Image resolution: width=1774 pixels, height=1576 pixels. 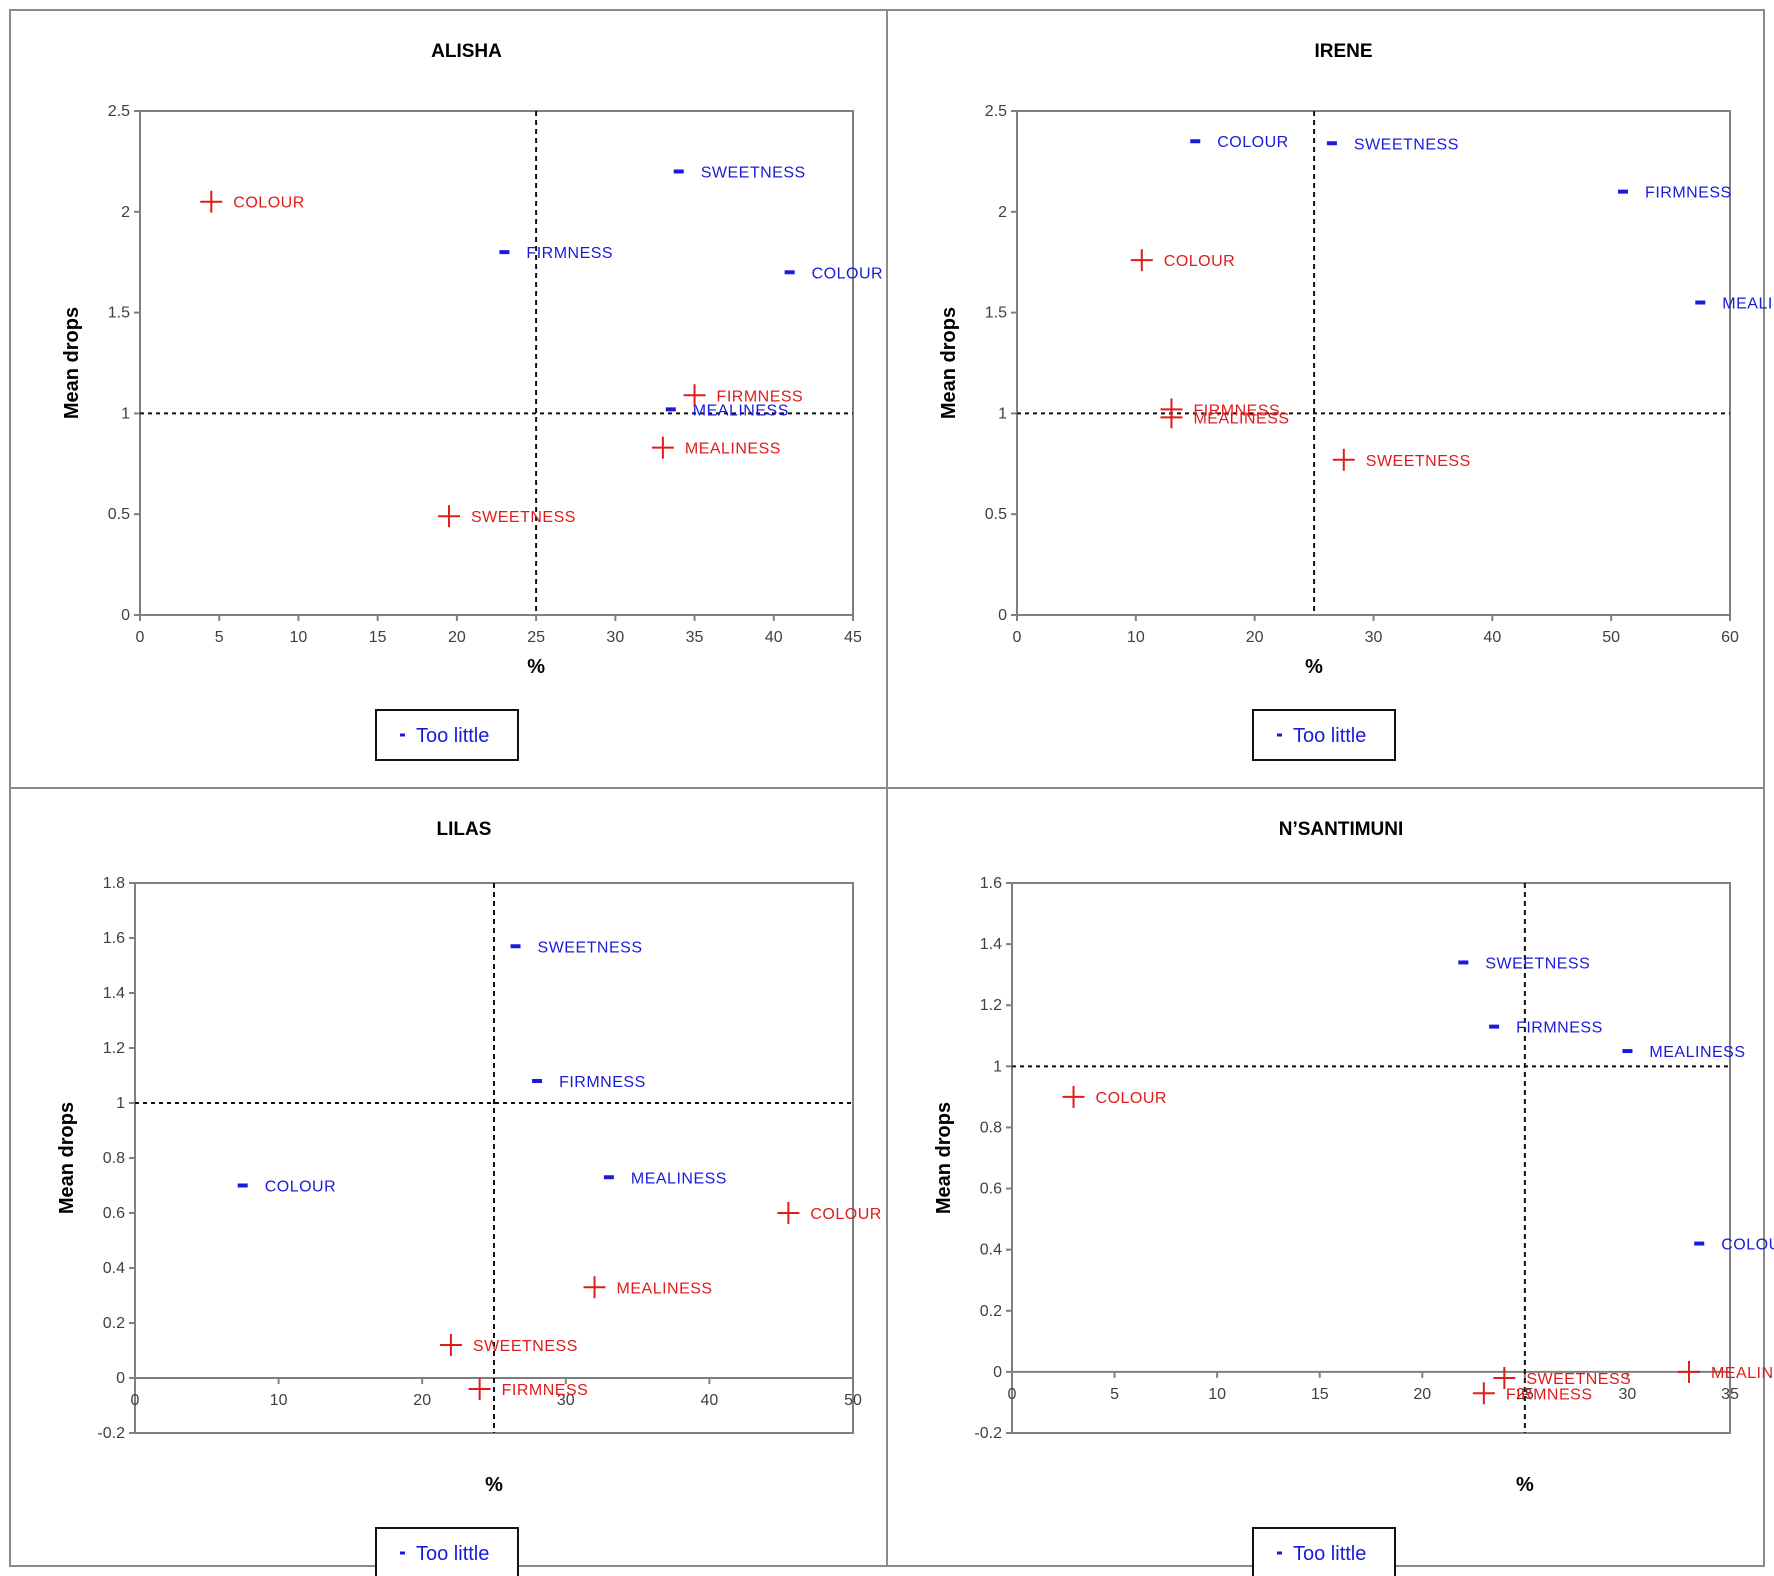 What do you see at coordinates (464, 829) in the screenshot?
I see `chart-title: LILAS` at bounding box center [464, 829].